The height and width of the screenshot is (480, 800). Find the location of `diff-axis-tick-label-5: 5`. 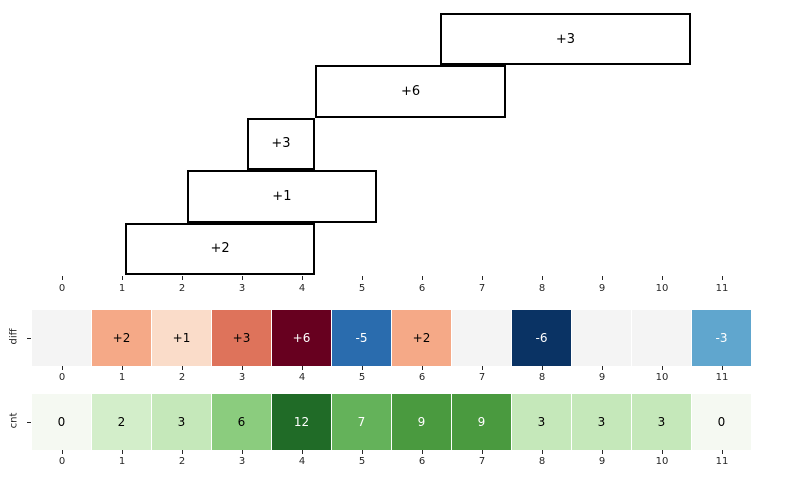

diff-axis-tick-label-5: 5 is located at coordinates (362, 377).